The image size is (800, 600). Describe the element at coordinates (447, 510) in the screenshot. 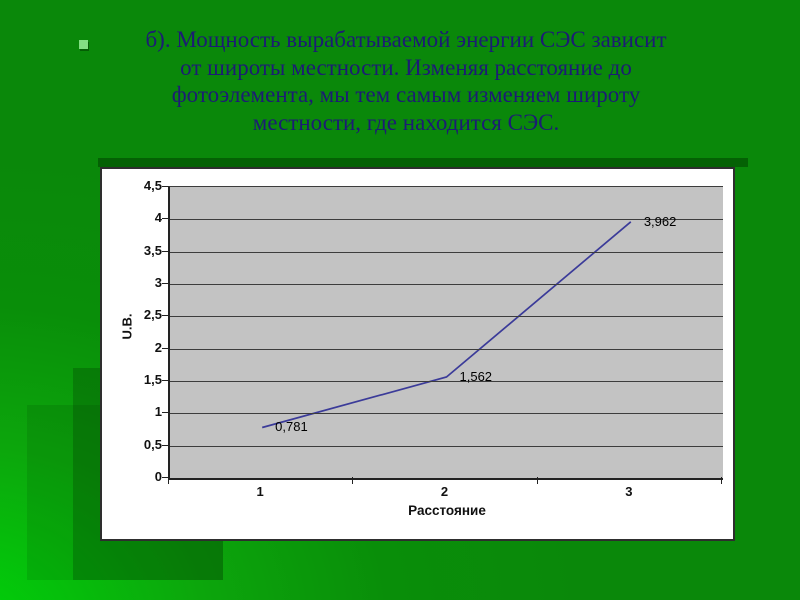

I see `x-axis-title: Расстояние` at that location.